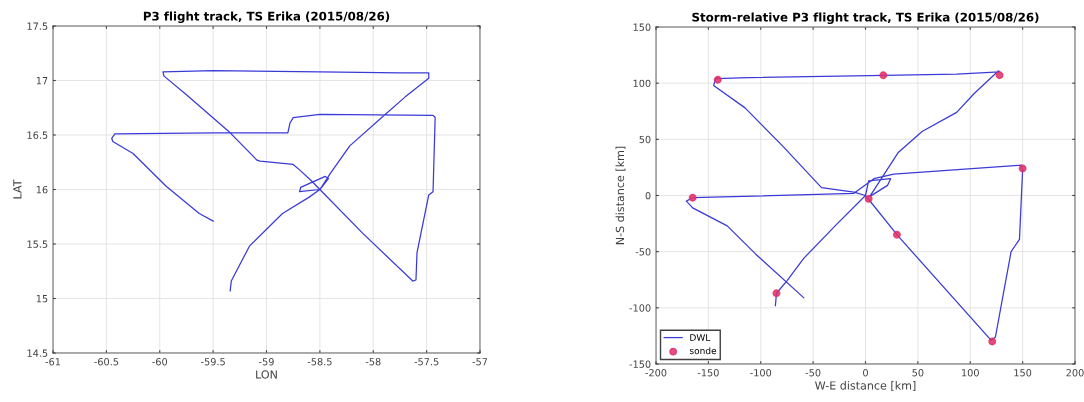 Image resolution: width=1084 pixels, height=402 pixels. I want to click on x-tick-label: 100, so click(970, 373).